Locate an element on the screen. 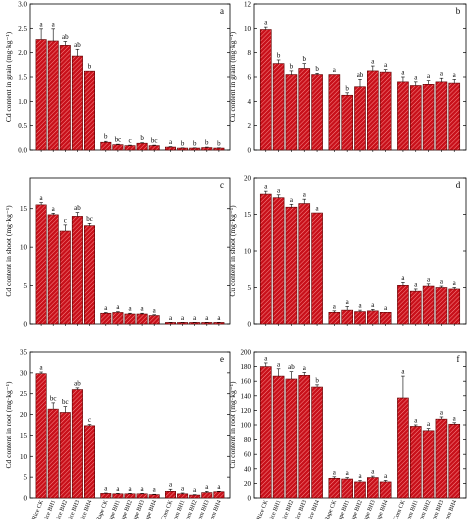 This screenshot has width=474, height=519. y-tick-label: 2.5 is located at coordinates (22, 29).